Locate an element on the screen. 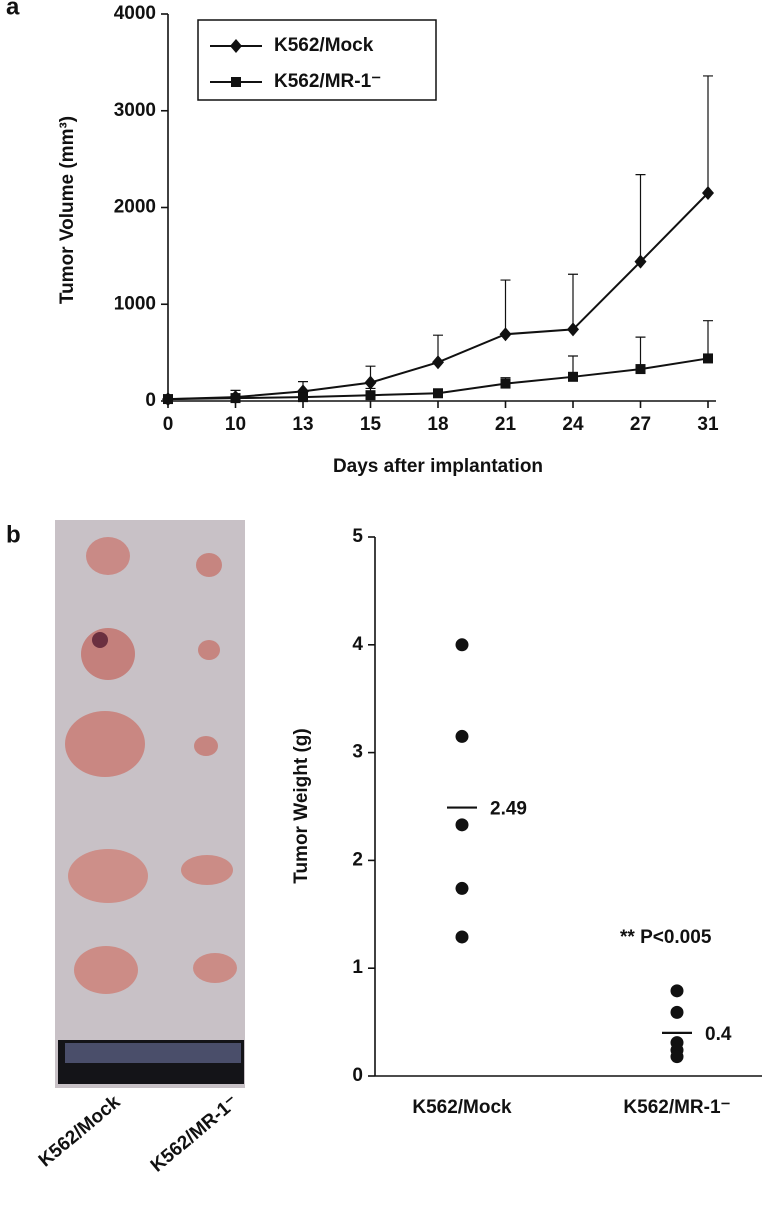 The width and height of the screenshot is (779, 1214). photo-label: K562/Mock is located at coordinates (80, 1131).